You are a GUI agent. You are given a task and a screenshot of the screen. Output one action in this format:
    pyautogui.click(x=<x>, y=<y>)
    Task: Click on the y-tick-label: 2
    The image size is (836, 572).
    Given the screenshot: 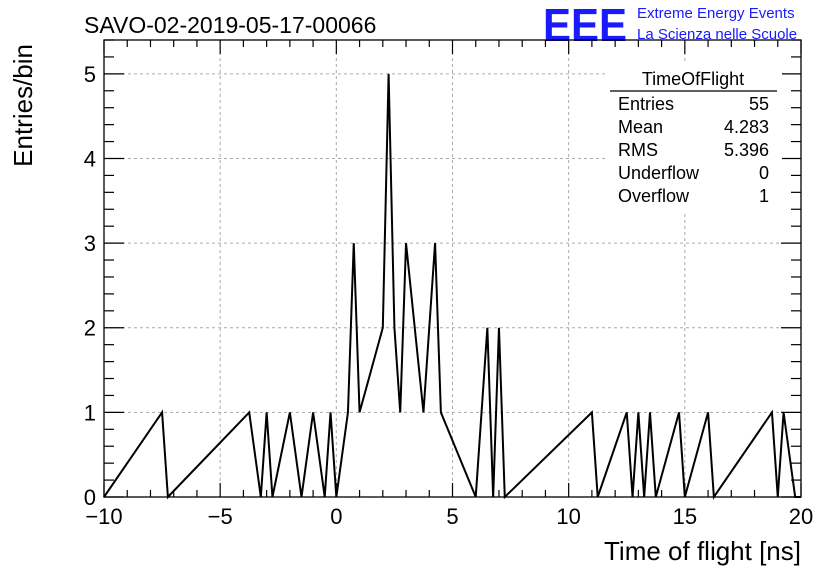 What is the action you would take?
    pyautogui.click(x=90, y=328)
    